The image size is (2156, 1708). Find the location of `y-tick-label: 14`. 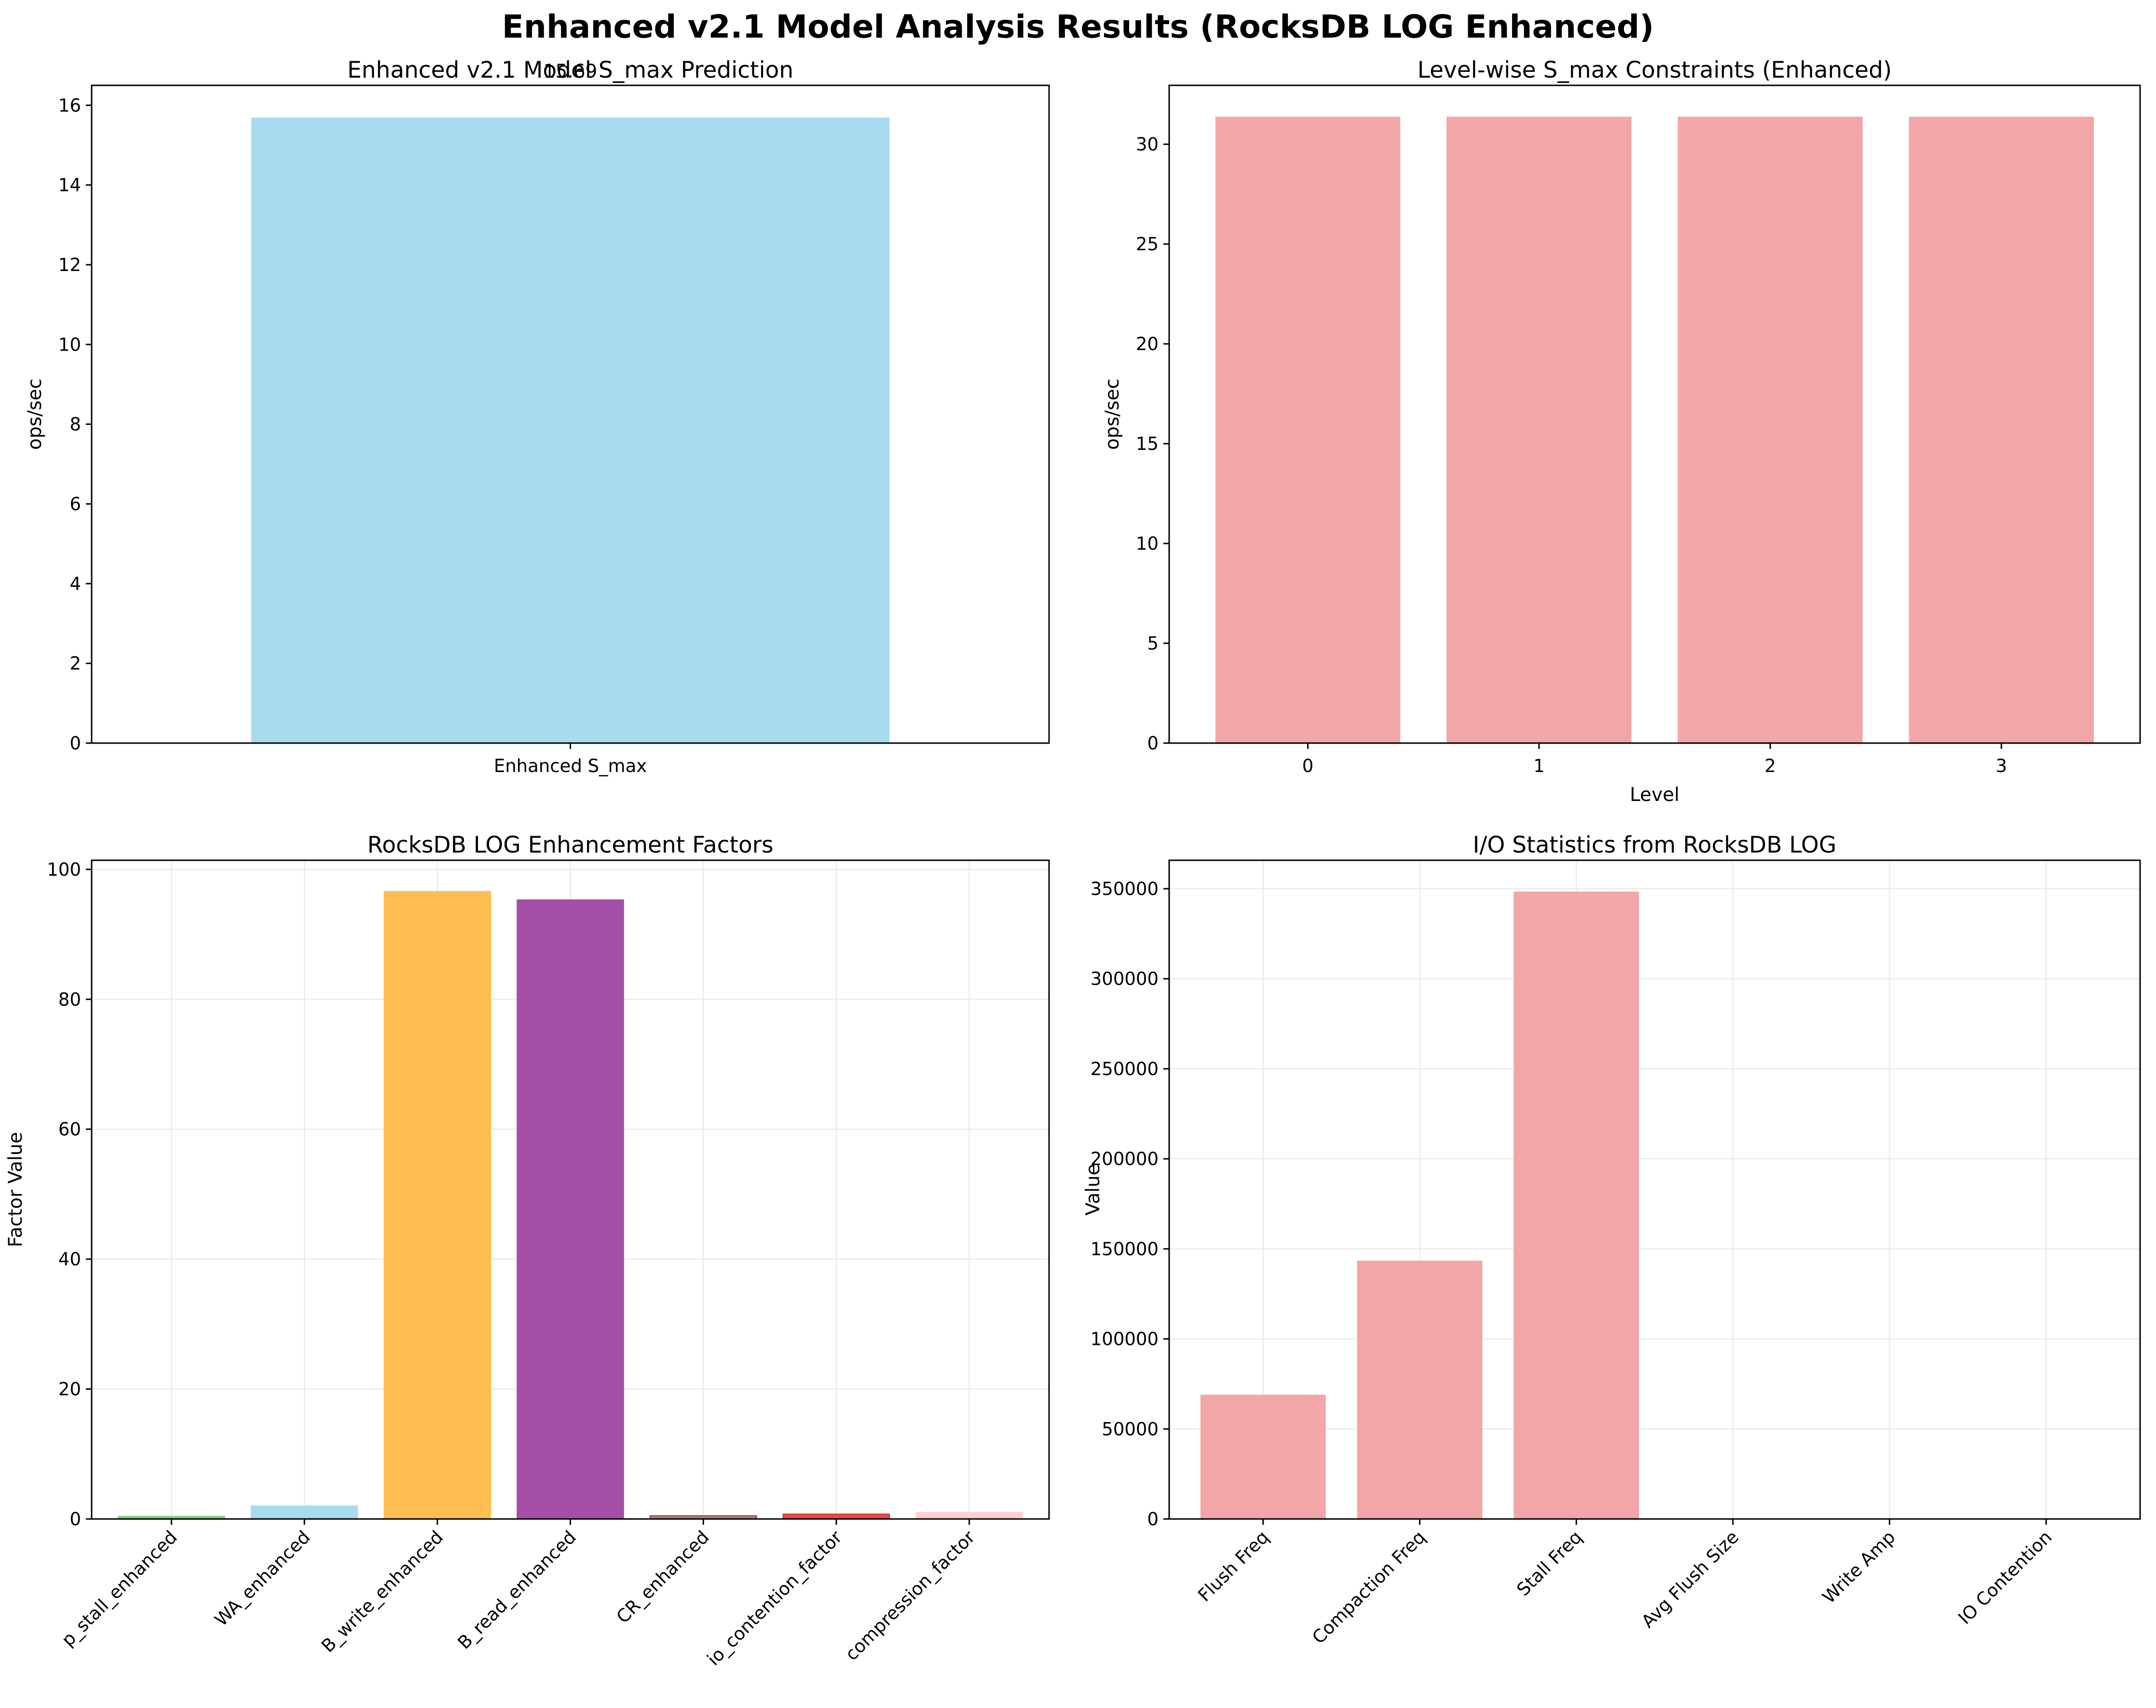

y-tick-label: 14 is located at coordinates (69, 185).